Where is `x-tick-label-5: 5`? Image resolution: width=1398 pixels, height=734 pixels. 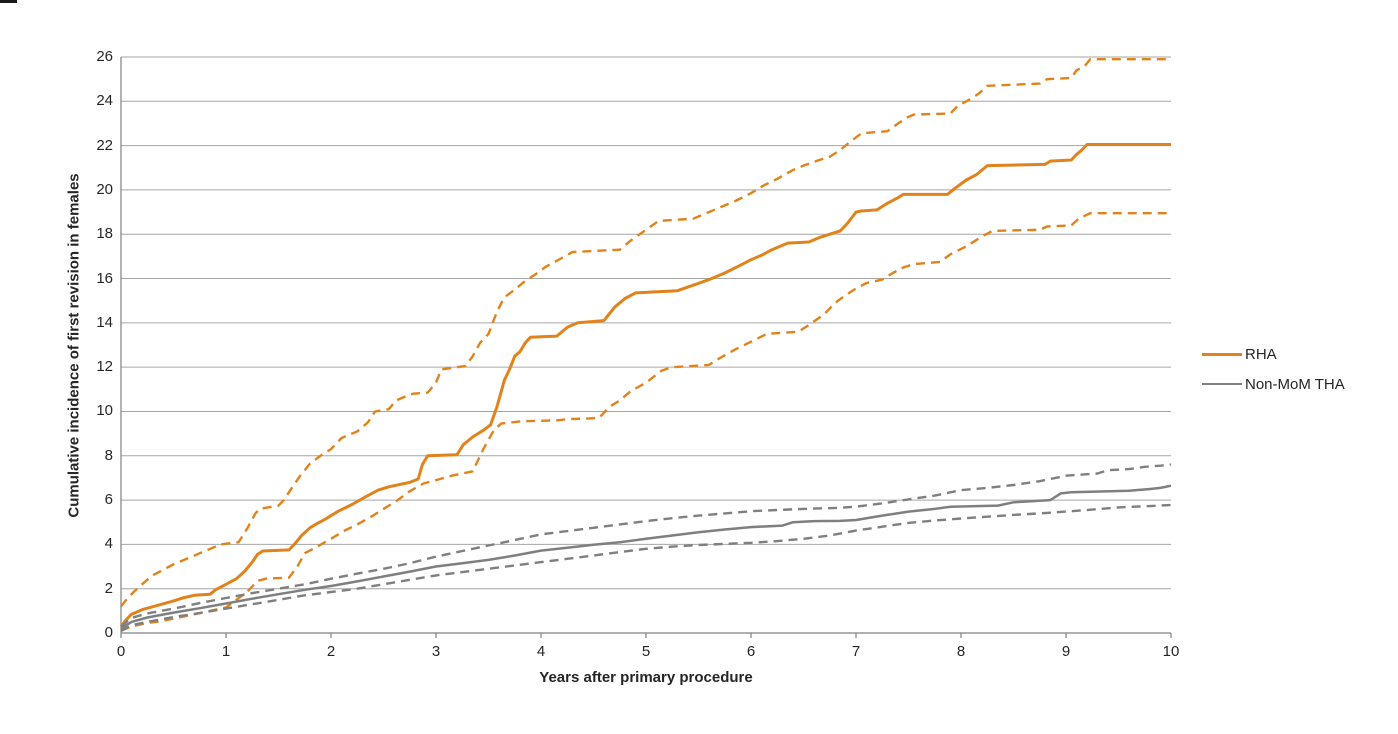 x-tick-label-5: 5 is located at coordinates (646, 651).